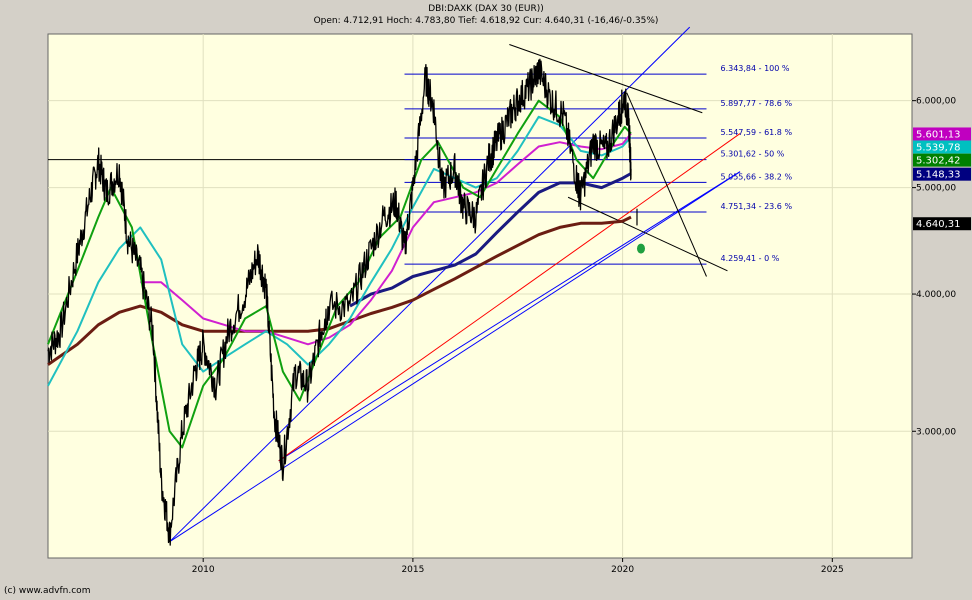 The image size is (972, 600). Describe the element at coordinates (490, 240) in the screenshot. I see `ma-navy-line` at that location.